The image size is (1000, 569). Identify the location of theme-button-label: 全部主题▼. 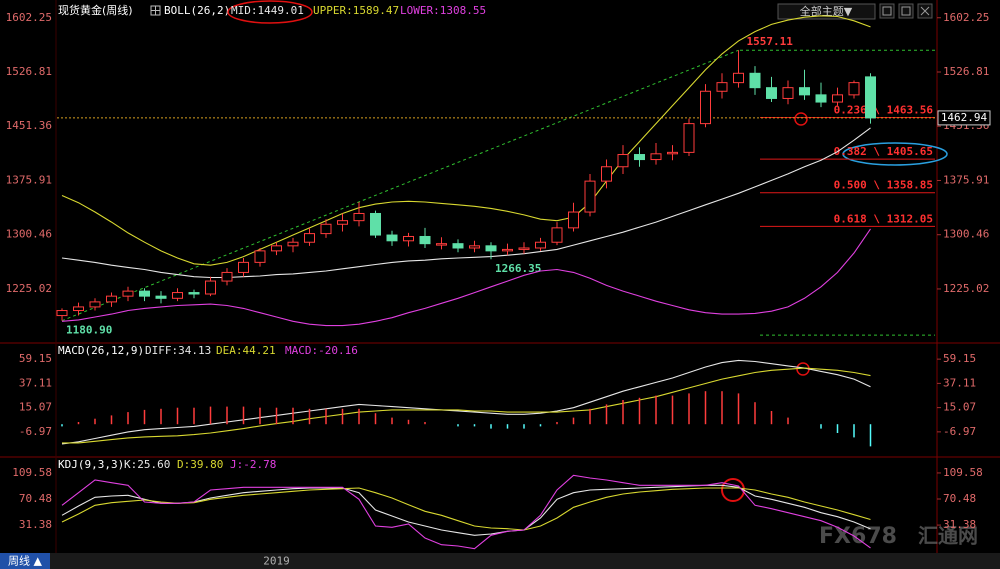
(826, 11).